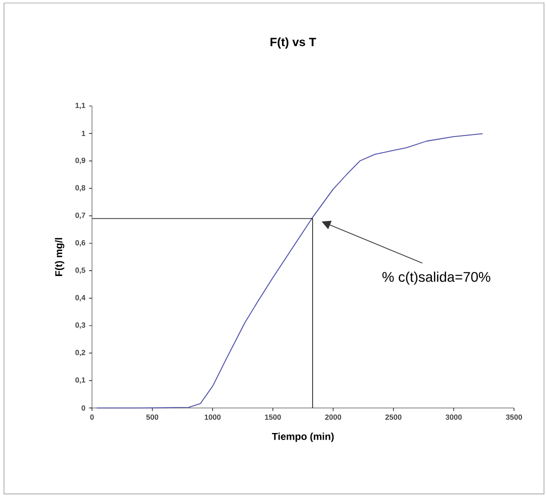  I want to click on x-axis-title: Tiempo (min), so click(303, 437).